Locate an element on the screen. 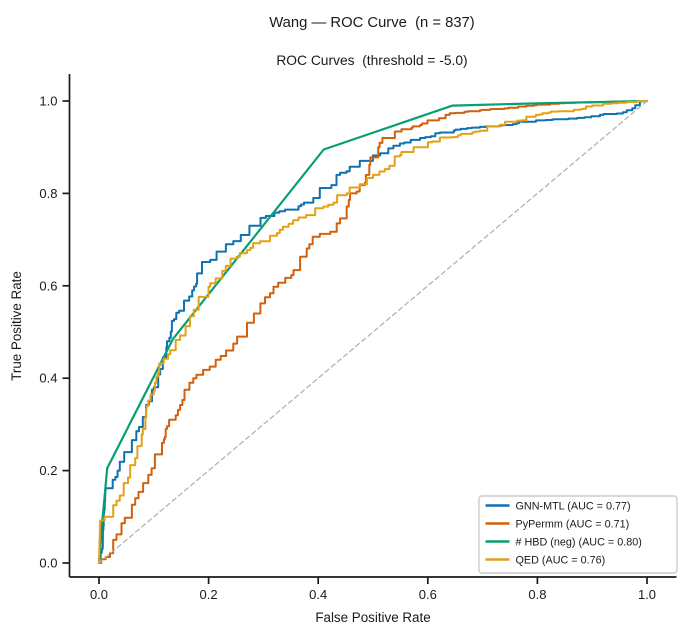  axes-subtitle: ROC Curves (threshold = -5.0) is located at coordinates (371, 60).